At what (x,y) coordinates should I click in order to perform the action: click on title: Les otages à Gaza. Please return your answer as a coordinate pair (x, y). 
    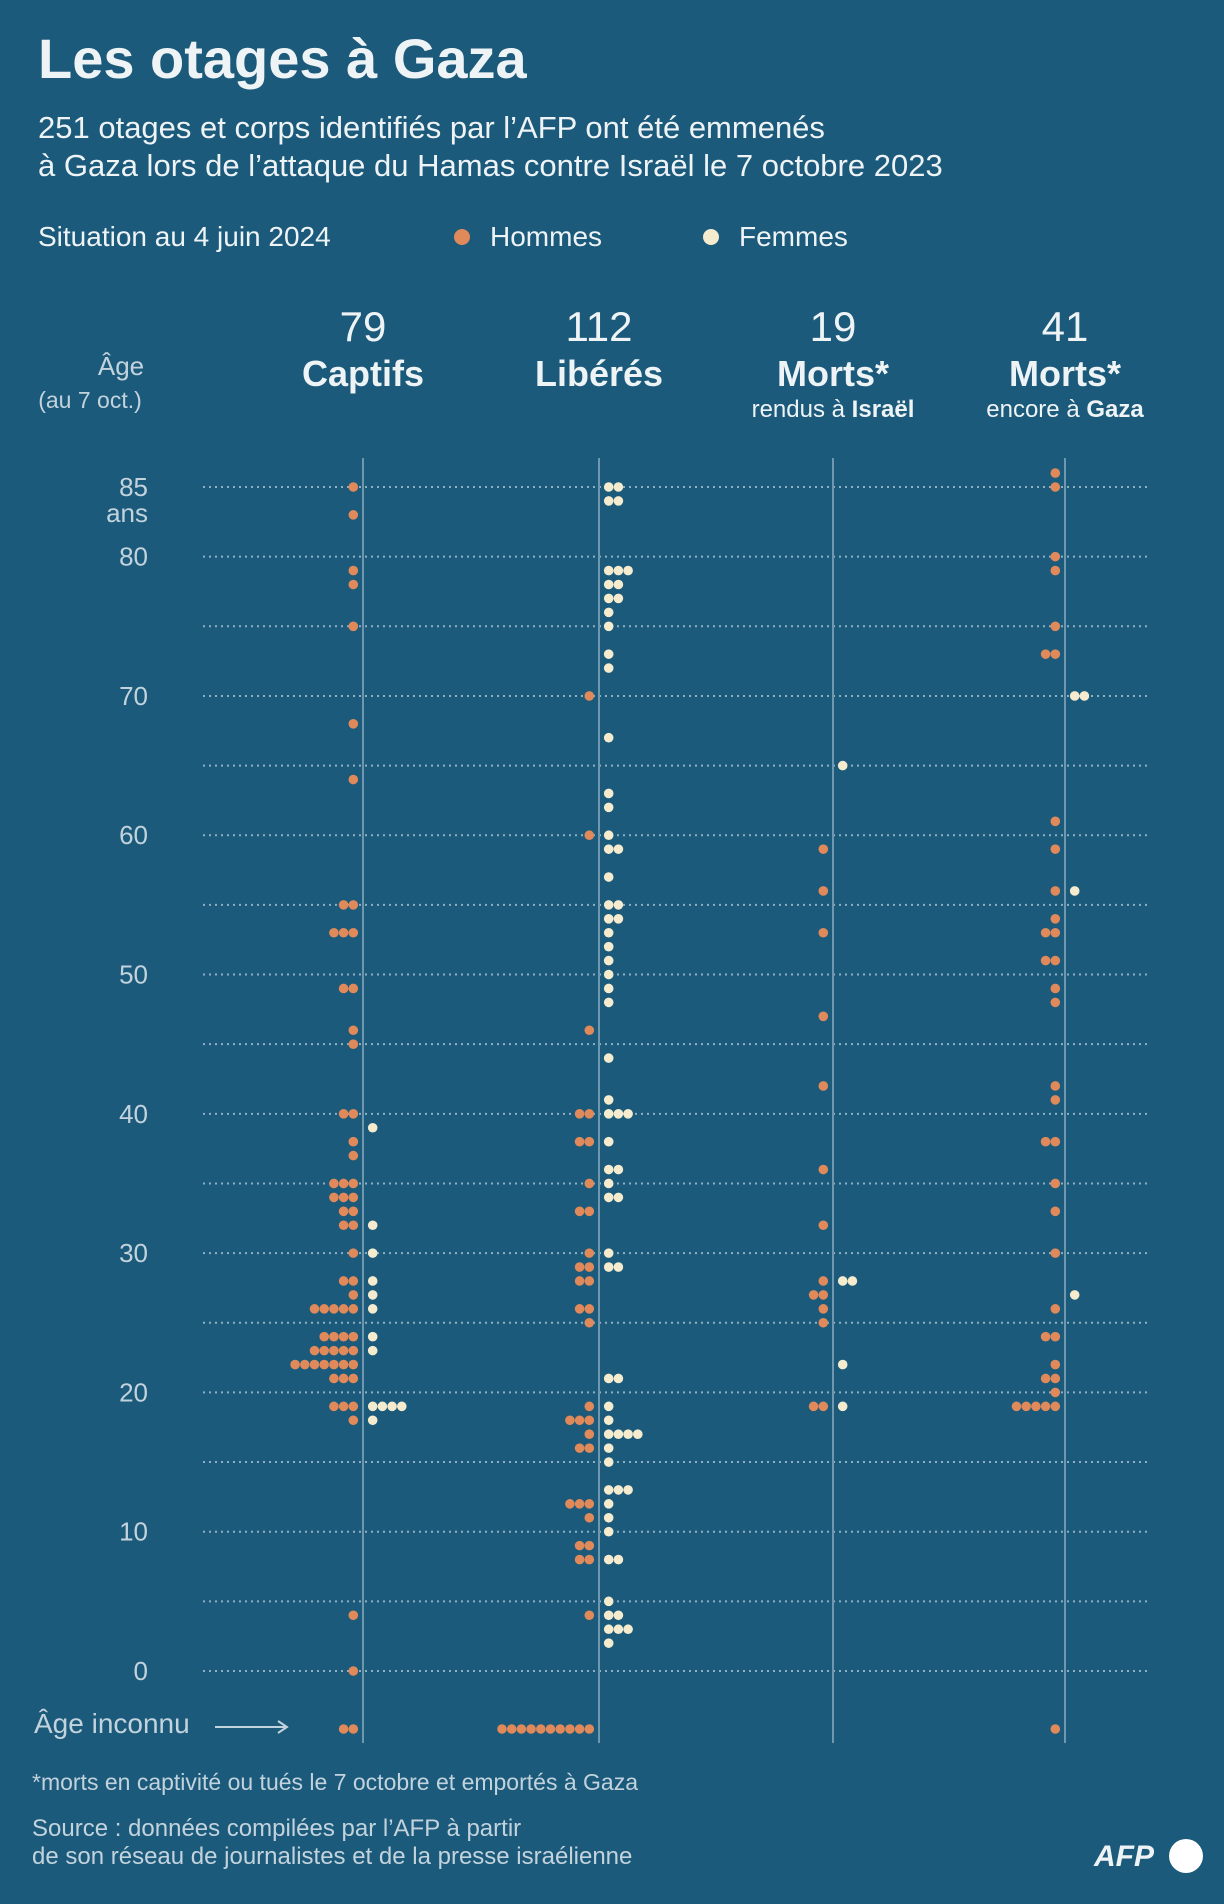
    Looking at the image, I should click on (283, 58).